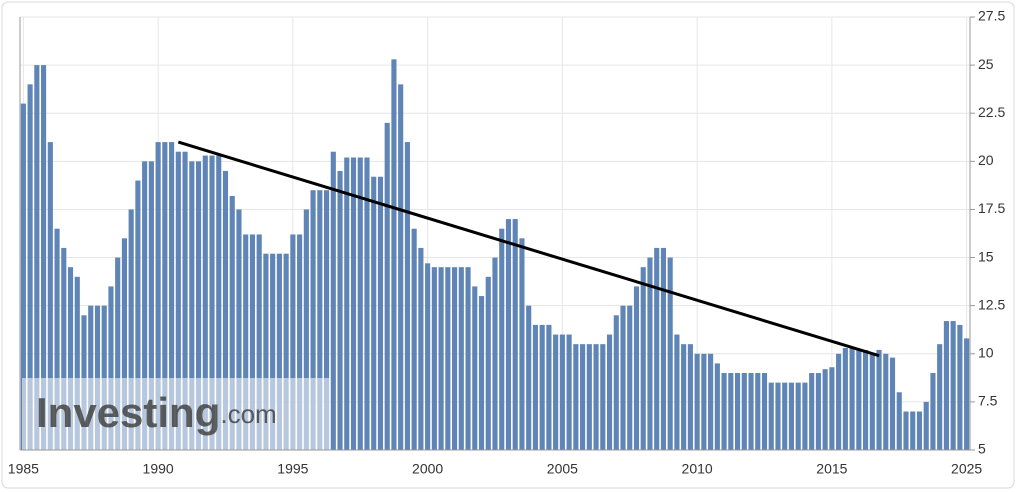 This screenshot has width=1024, height=492. What do you see at coordinates (986, 256) in the screenshot?
I see `y-tick-label: 15` at bounding box center [986, 256].